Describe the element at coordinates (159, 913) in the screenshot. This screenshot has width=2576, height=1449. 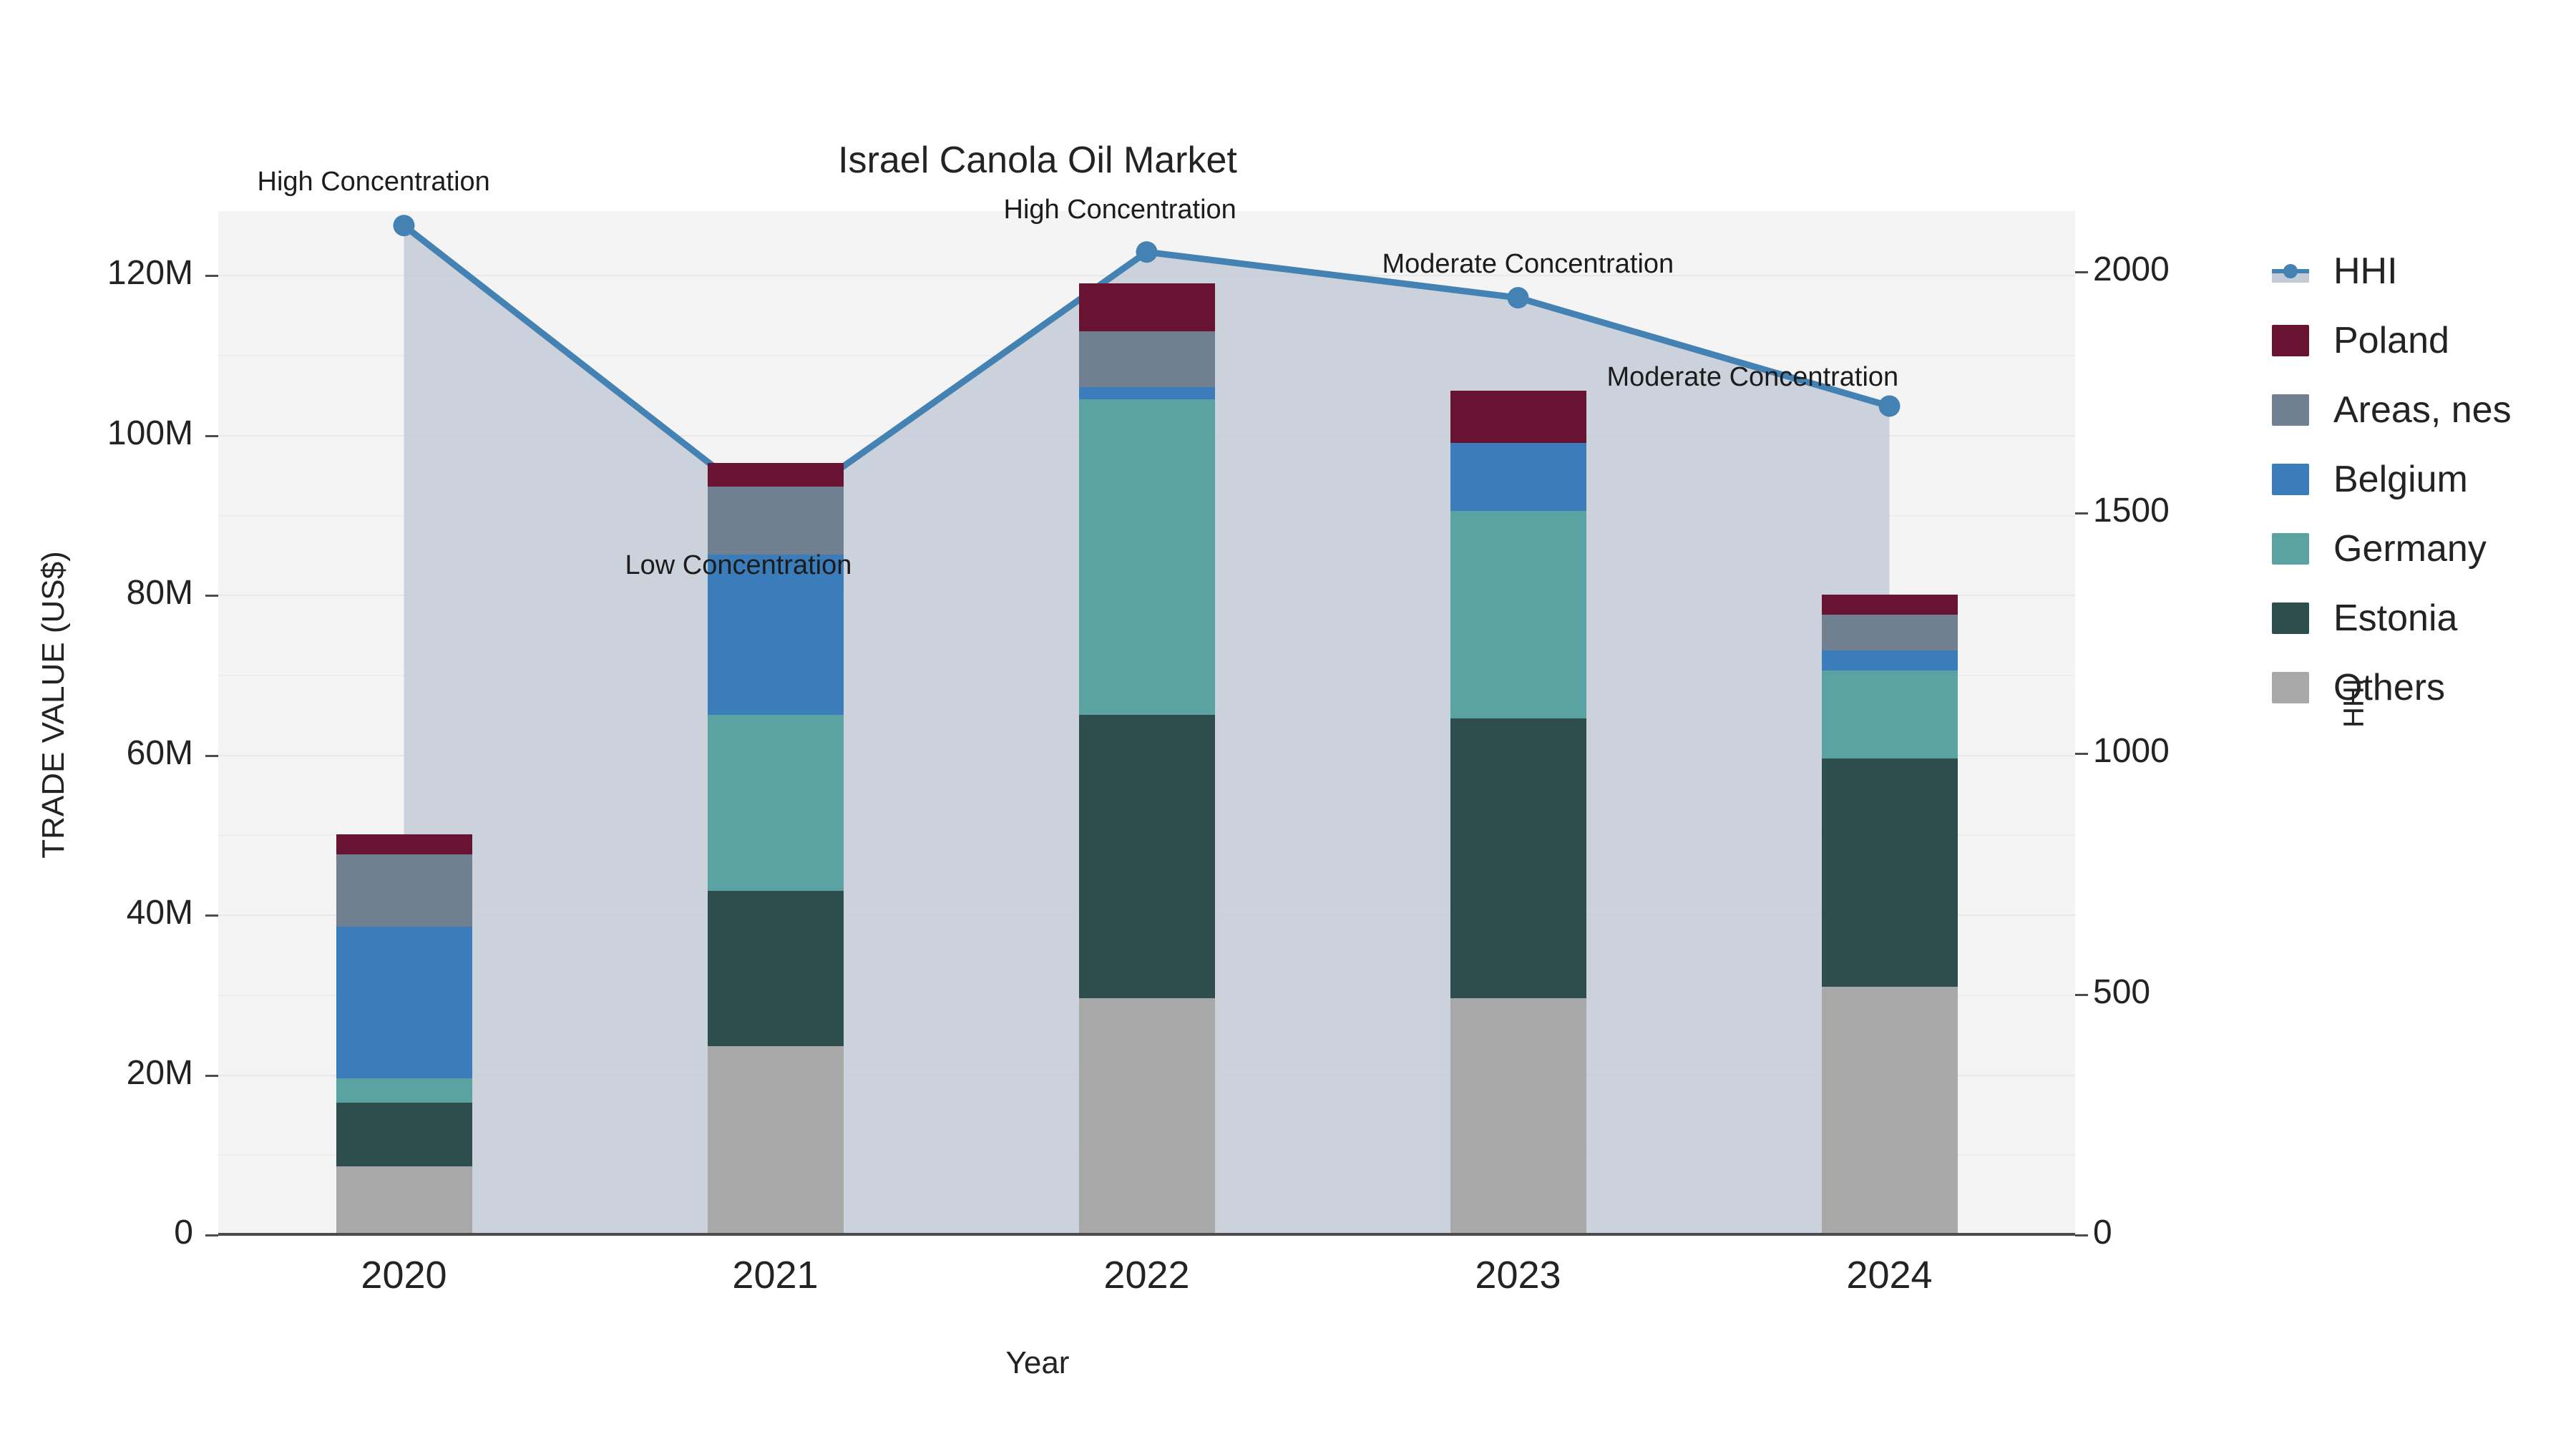
I see `y-axis-left-tick-label: 40M` at that location.